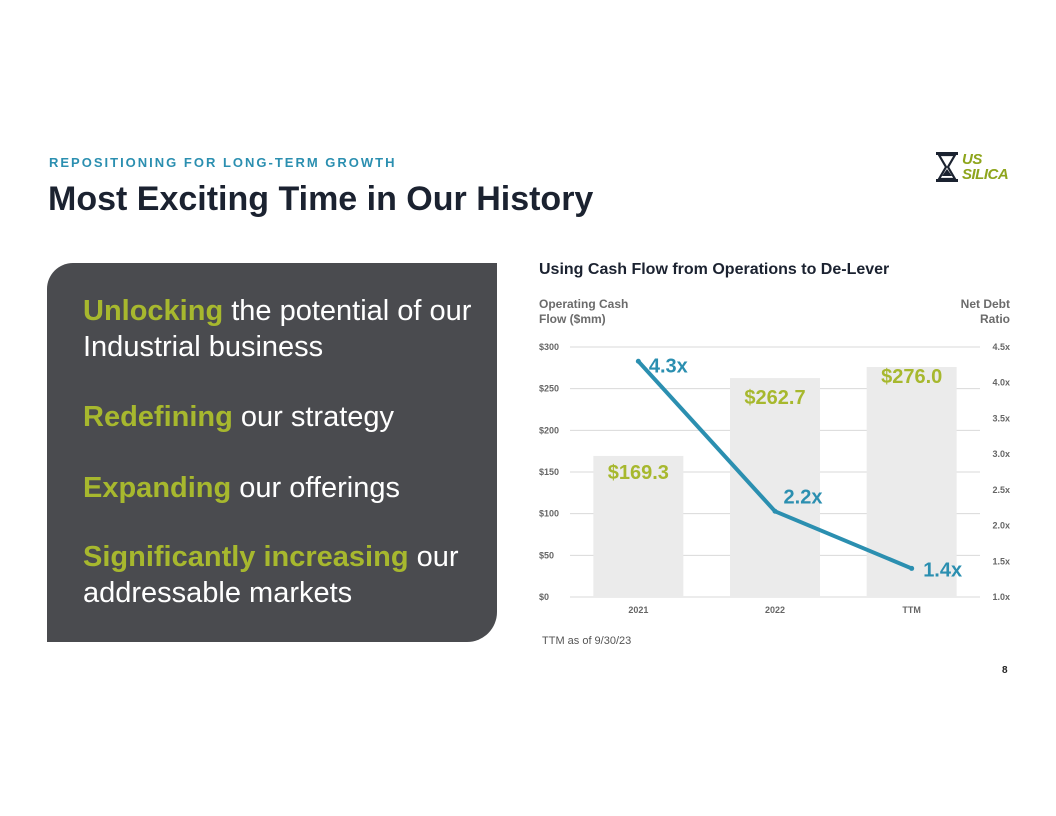  What do you see at coordinates (1001, 526) in the screenshot?
I see `right-tick-label: 2.0x` at bounding box center [1001, 526].